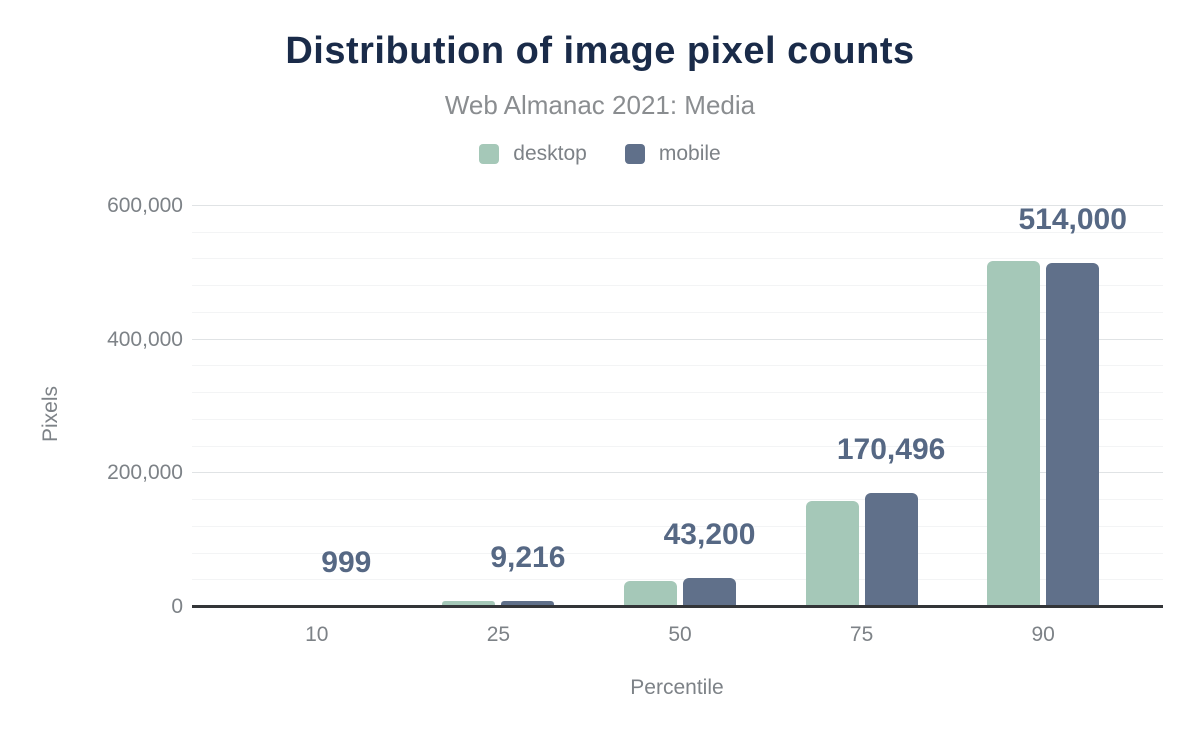 The image size is (1200, 742). What do you see at coordinates (317, 634) in the screenshot?
I see `x-tick-label-10: 10` at bounding box center [317, 634].